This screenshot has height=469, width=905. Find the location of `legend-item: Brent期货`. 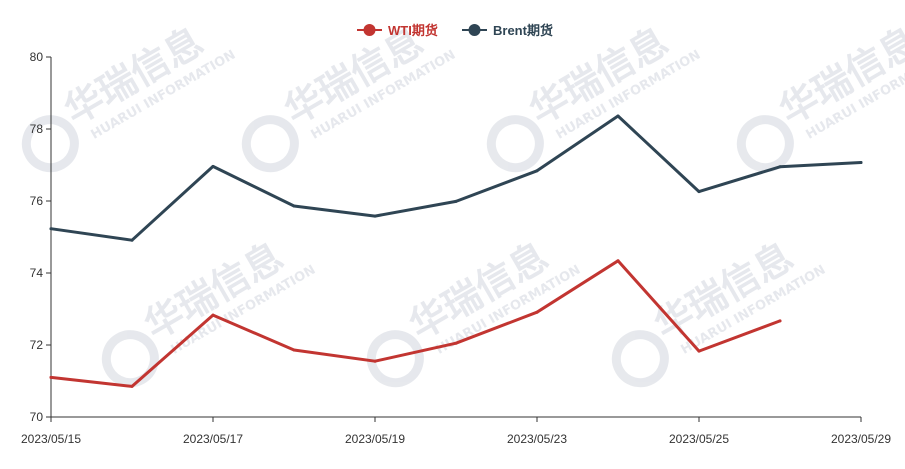

legend-item: Brent期货 is located at coordinates (507, 30).